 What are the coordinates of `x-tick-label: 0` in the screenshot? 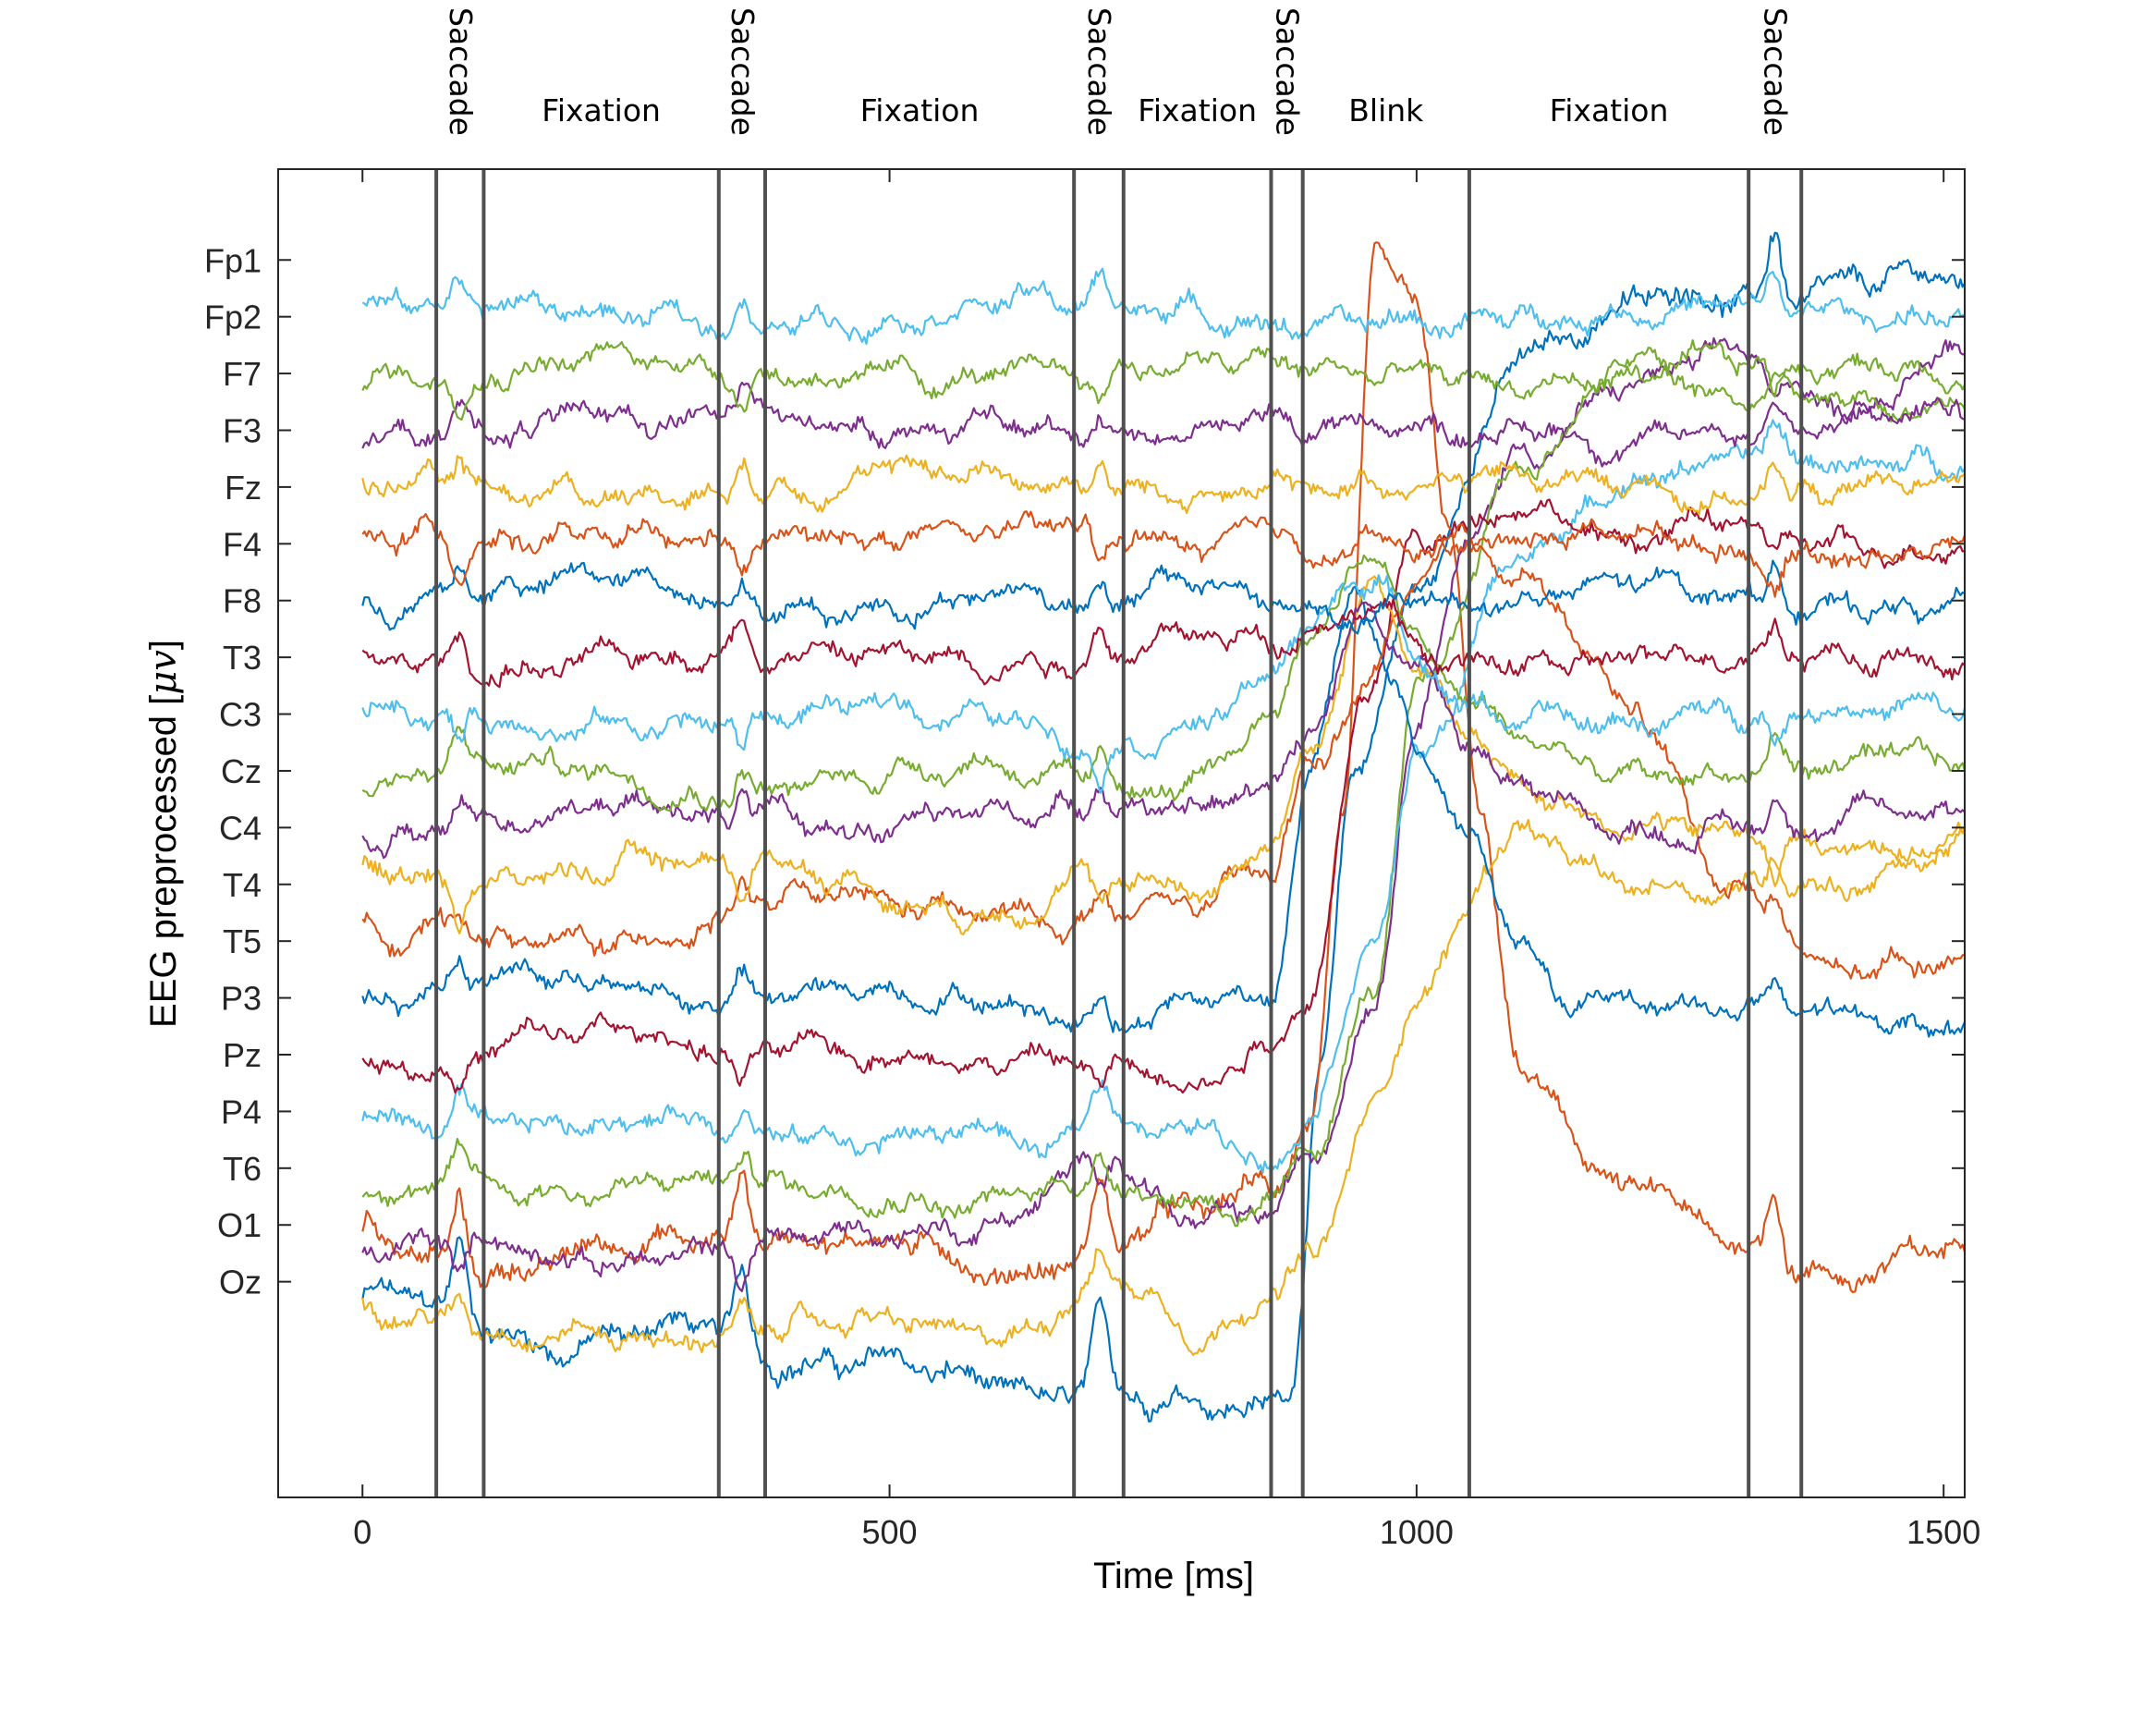 It's located at (362, 1532).